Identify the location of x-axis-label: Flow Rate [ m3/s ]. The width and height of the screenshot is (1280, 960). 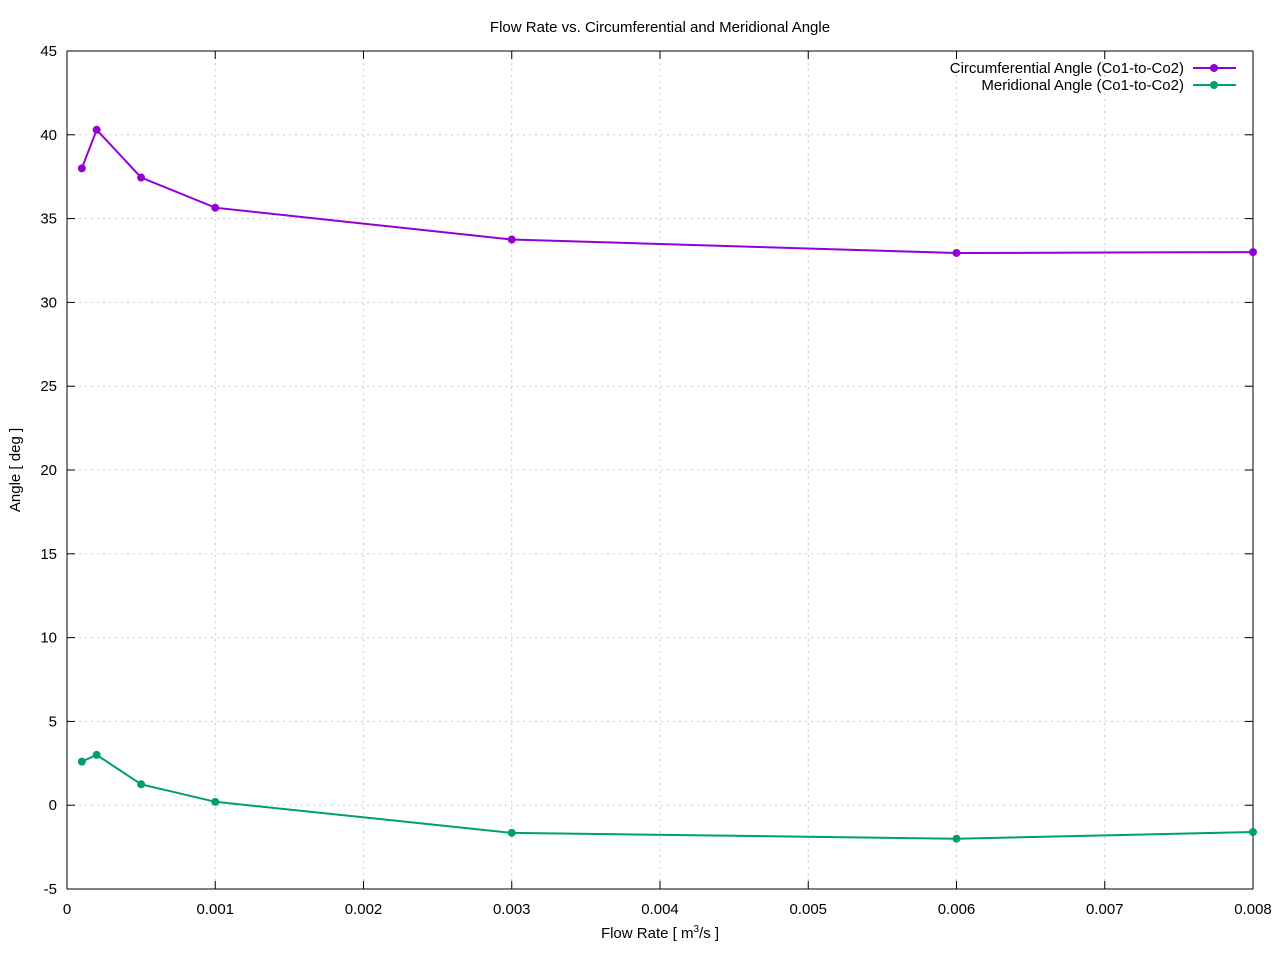
(660, 933).